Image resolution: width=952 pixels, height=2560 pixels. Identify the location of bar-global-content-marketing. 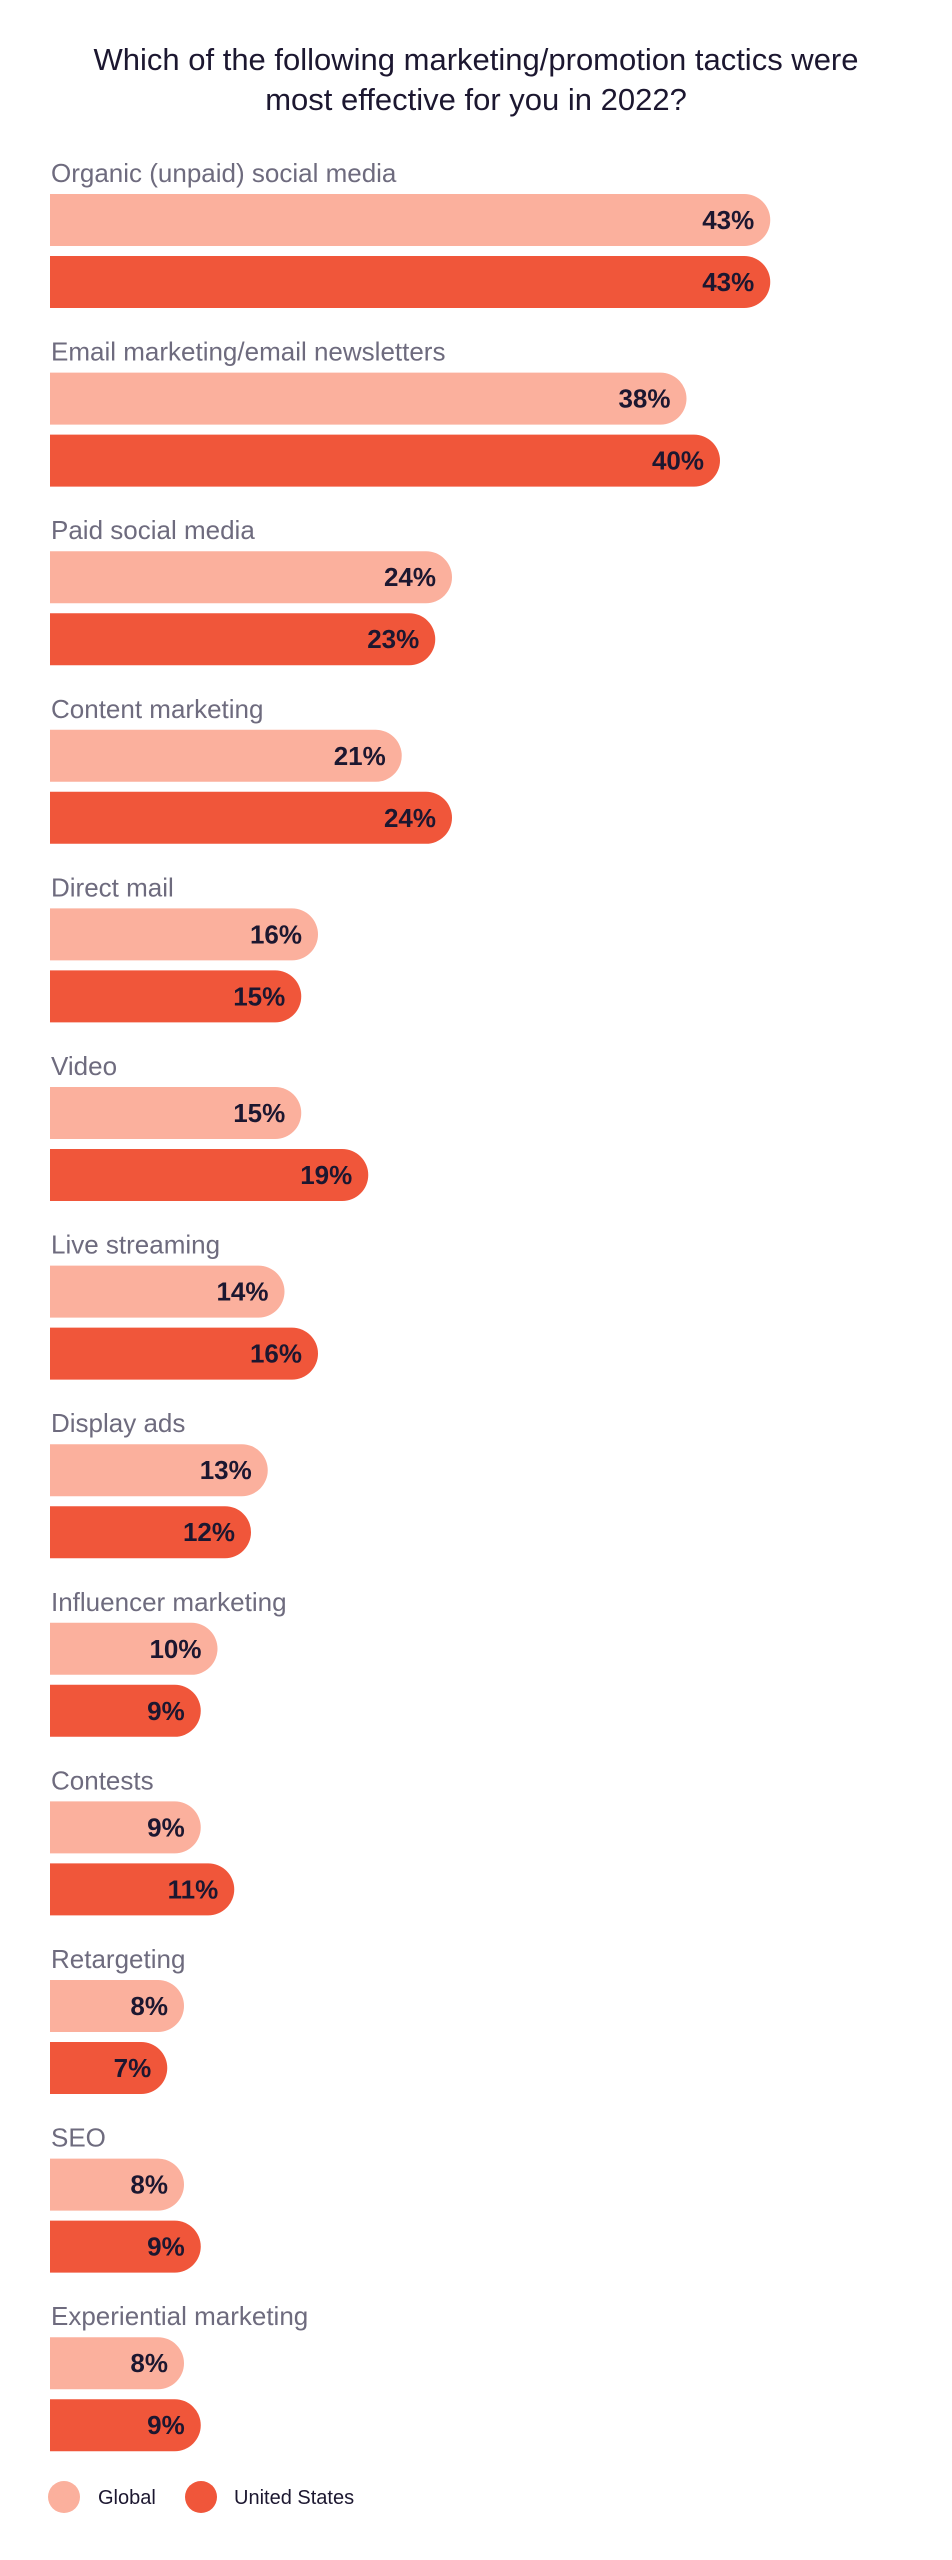
(226, 755).